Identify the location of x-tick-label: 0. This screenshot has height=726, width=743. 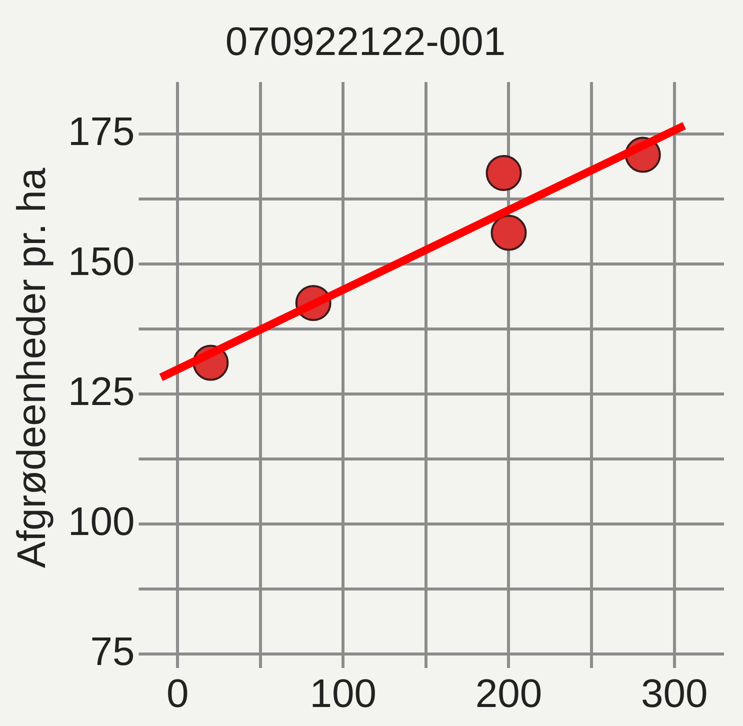
(177, 694).